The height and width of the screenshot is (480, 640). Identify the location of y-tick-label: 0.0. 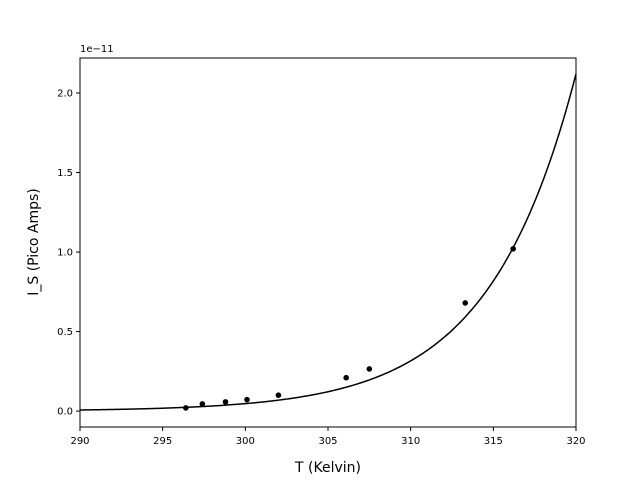
(65, 412).